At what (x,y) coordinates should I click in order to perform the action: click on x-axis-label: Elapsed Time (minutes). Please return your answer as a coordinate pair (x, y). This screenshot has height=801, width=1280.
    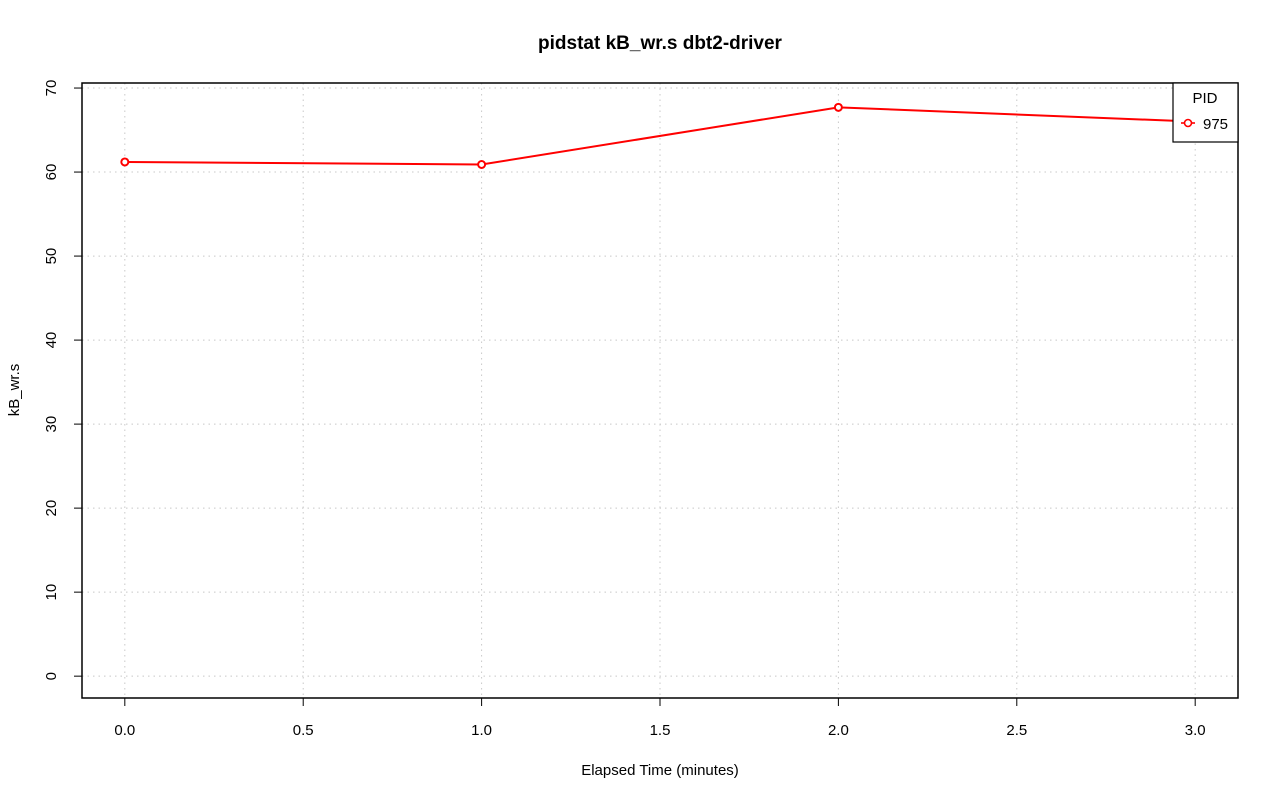
    Looking at the image, I should click on (660, 770).